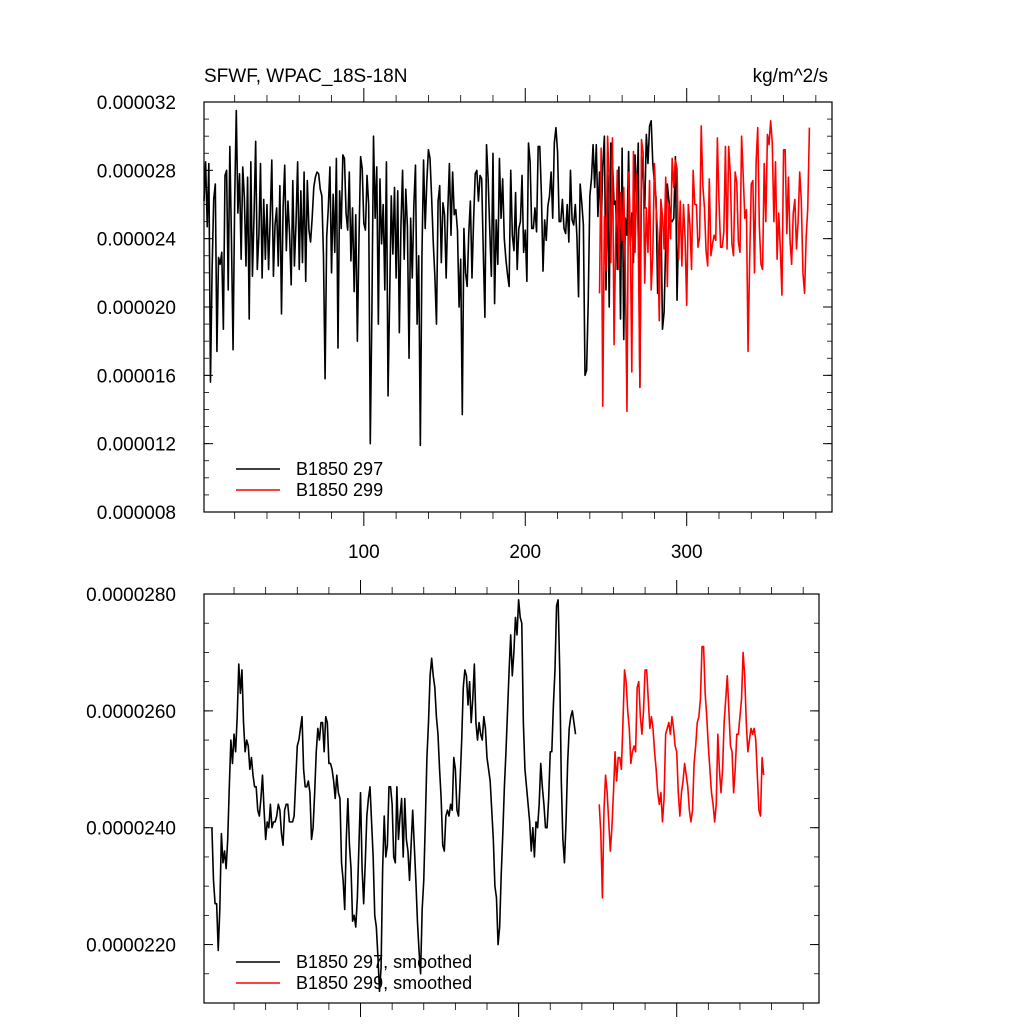  I want to click on y-tick-label: 0.0000220, so click(131, 946).